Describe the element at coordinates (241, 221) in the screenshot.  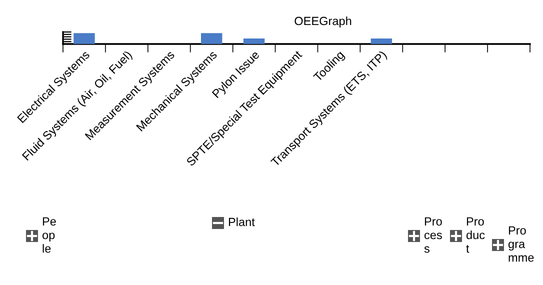
I see `text: Plant` at that location.